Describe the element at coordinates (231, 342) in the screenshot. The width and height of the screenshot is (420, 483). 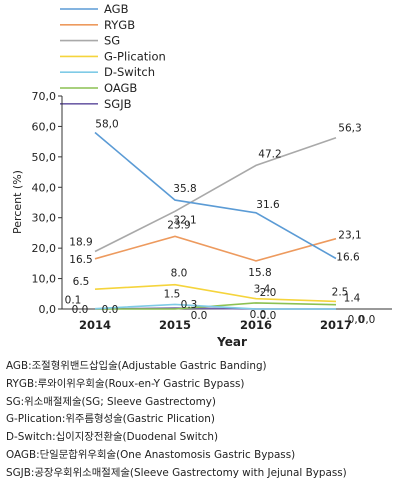
I see `x-axis-label: Year` at that location.